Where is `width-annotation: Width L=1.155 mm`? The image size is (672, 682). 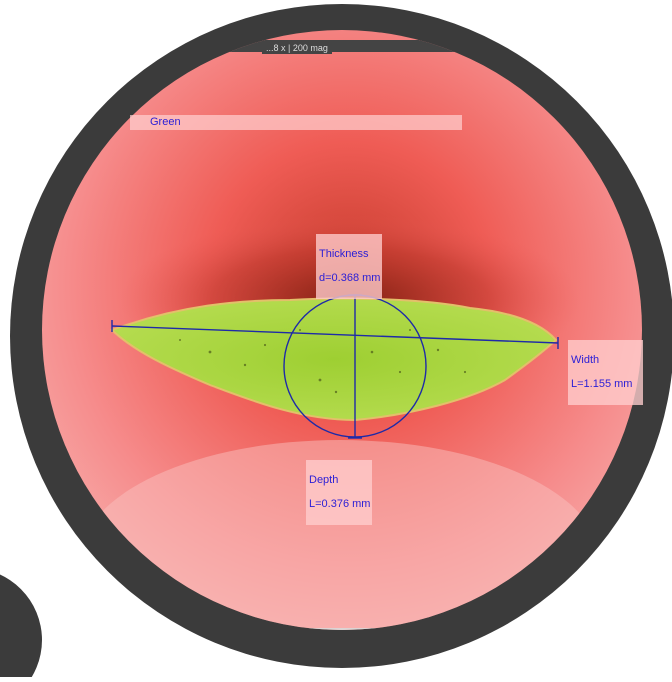 width-annotation: Width L=1.155 mm is located at coordinates (605, 372).